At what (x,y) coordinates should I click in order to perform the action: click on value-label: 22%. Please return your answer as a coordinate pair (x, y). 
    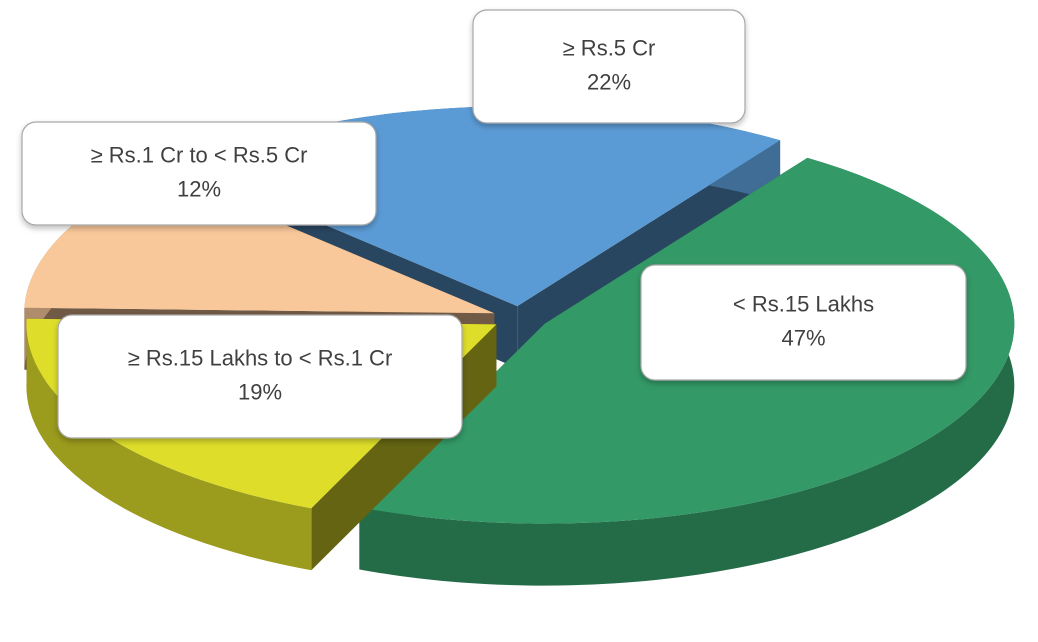
    Looking at the image, I should click on (609, 81).